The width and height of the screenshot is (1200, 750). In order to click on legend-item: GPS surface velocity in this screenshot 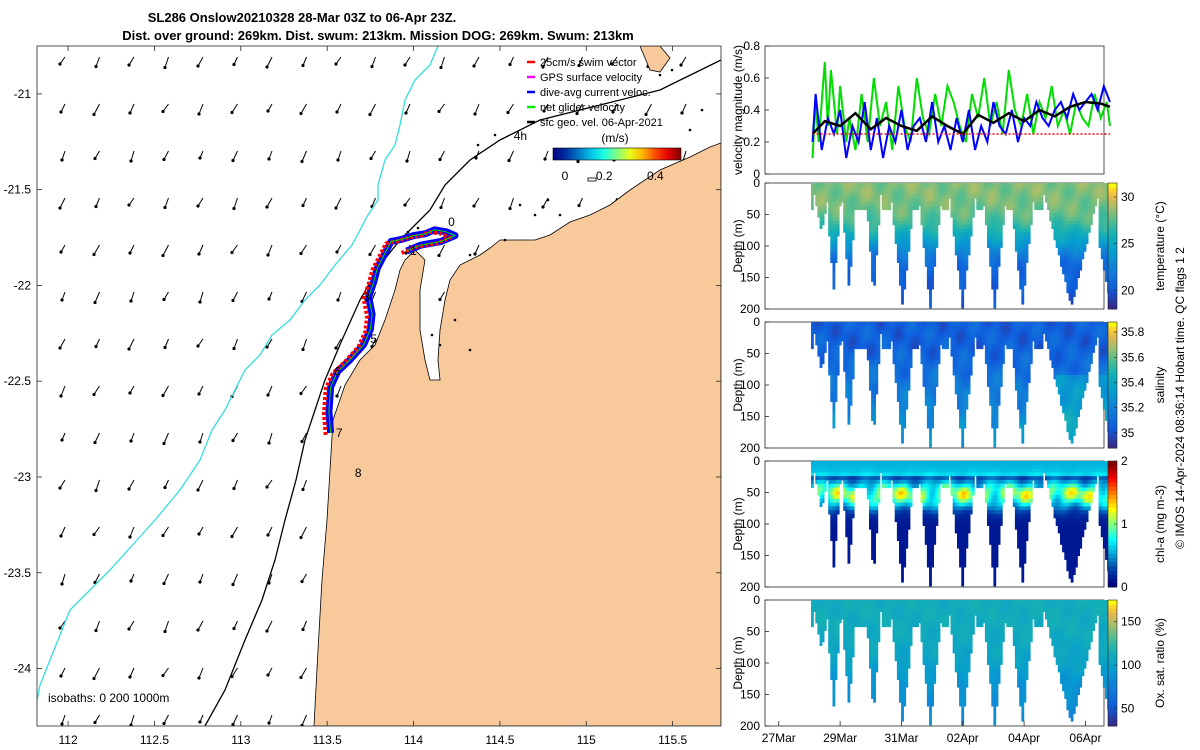, I will do `click(585, 78)`.